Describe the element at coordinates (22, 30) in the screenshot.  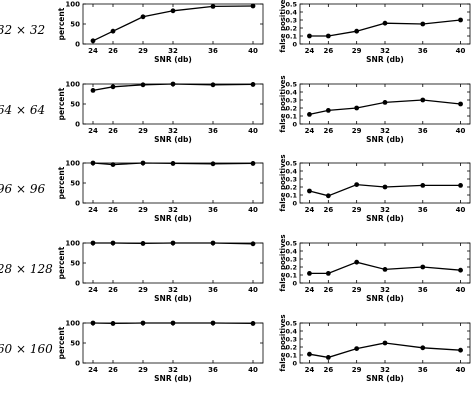
I see `row-label: 32 × 32` at that location.